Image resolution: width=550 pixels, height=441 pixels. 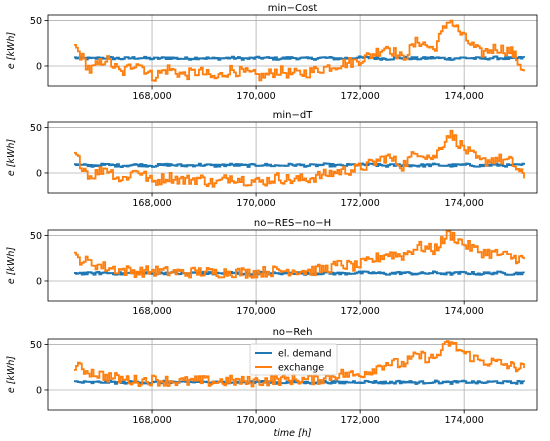 What do you see at coordinates (293, 8) in the screenshot?
I see `panel-title: min−Cost` at bounding box center [293, 8].